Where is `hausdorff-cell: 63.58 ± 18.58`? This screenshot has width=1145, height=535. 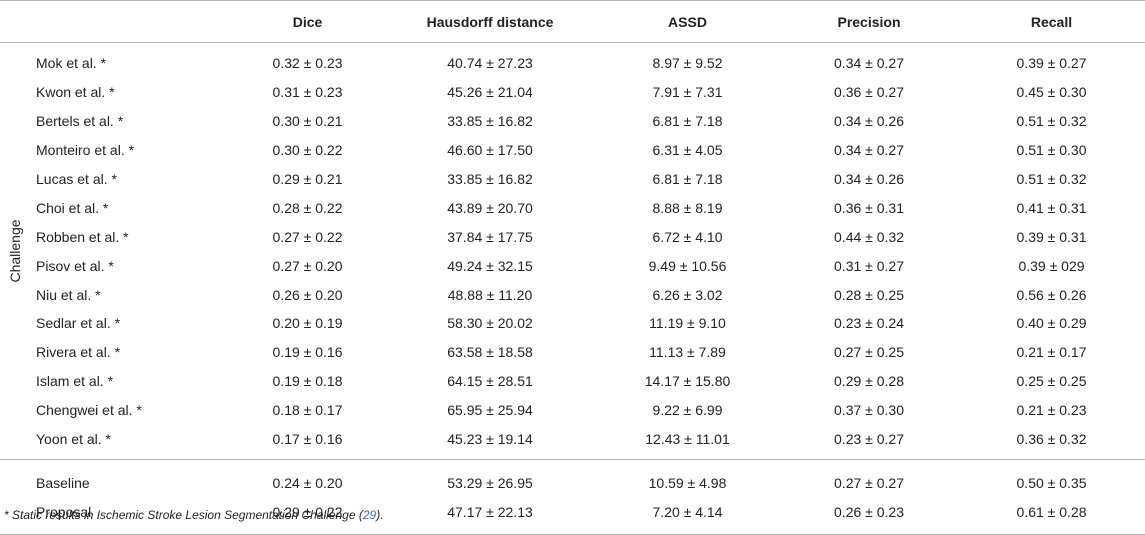
hausdorff-cell: 63.58 ± 18.58 is located at coordinates (490, 352).